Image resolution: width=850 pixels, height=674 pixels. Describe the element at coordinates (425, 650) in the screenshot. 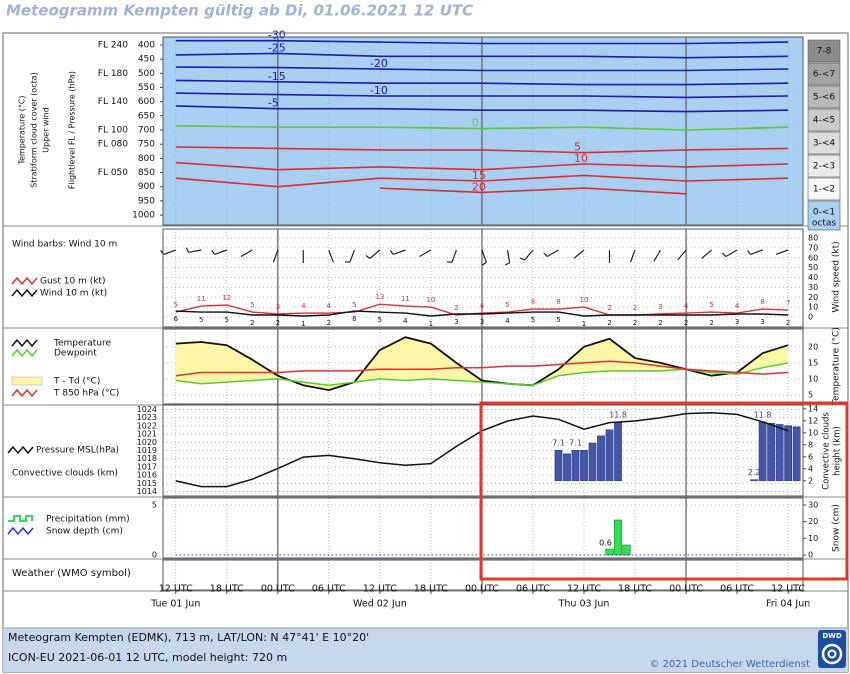

I see `footer-band` at that location.